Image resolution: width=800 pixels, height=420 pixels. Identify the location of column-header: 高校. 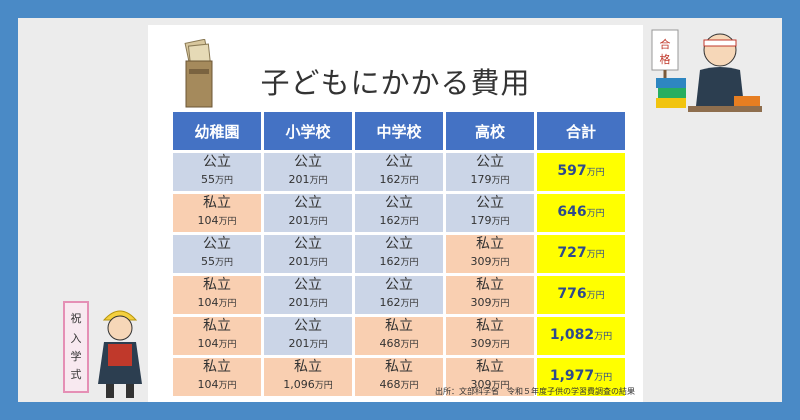
(490, 131).